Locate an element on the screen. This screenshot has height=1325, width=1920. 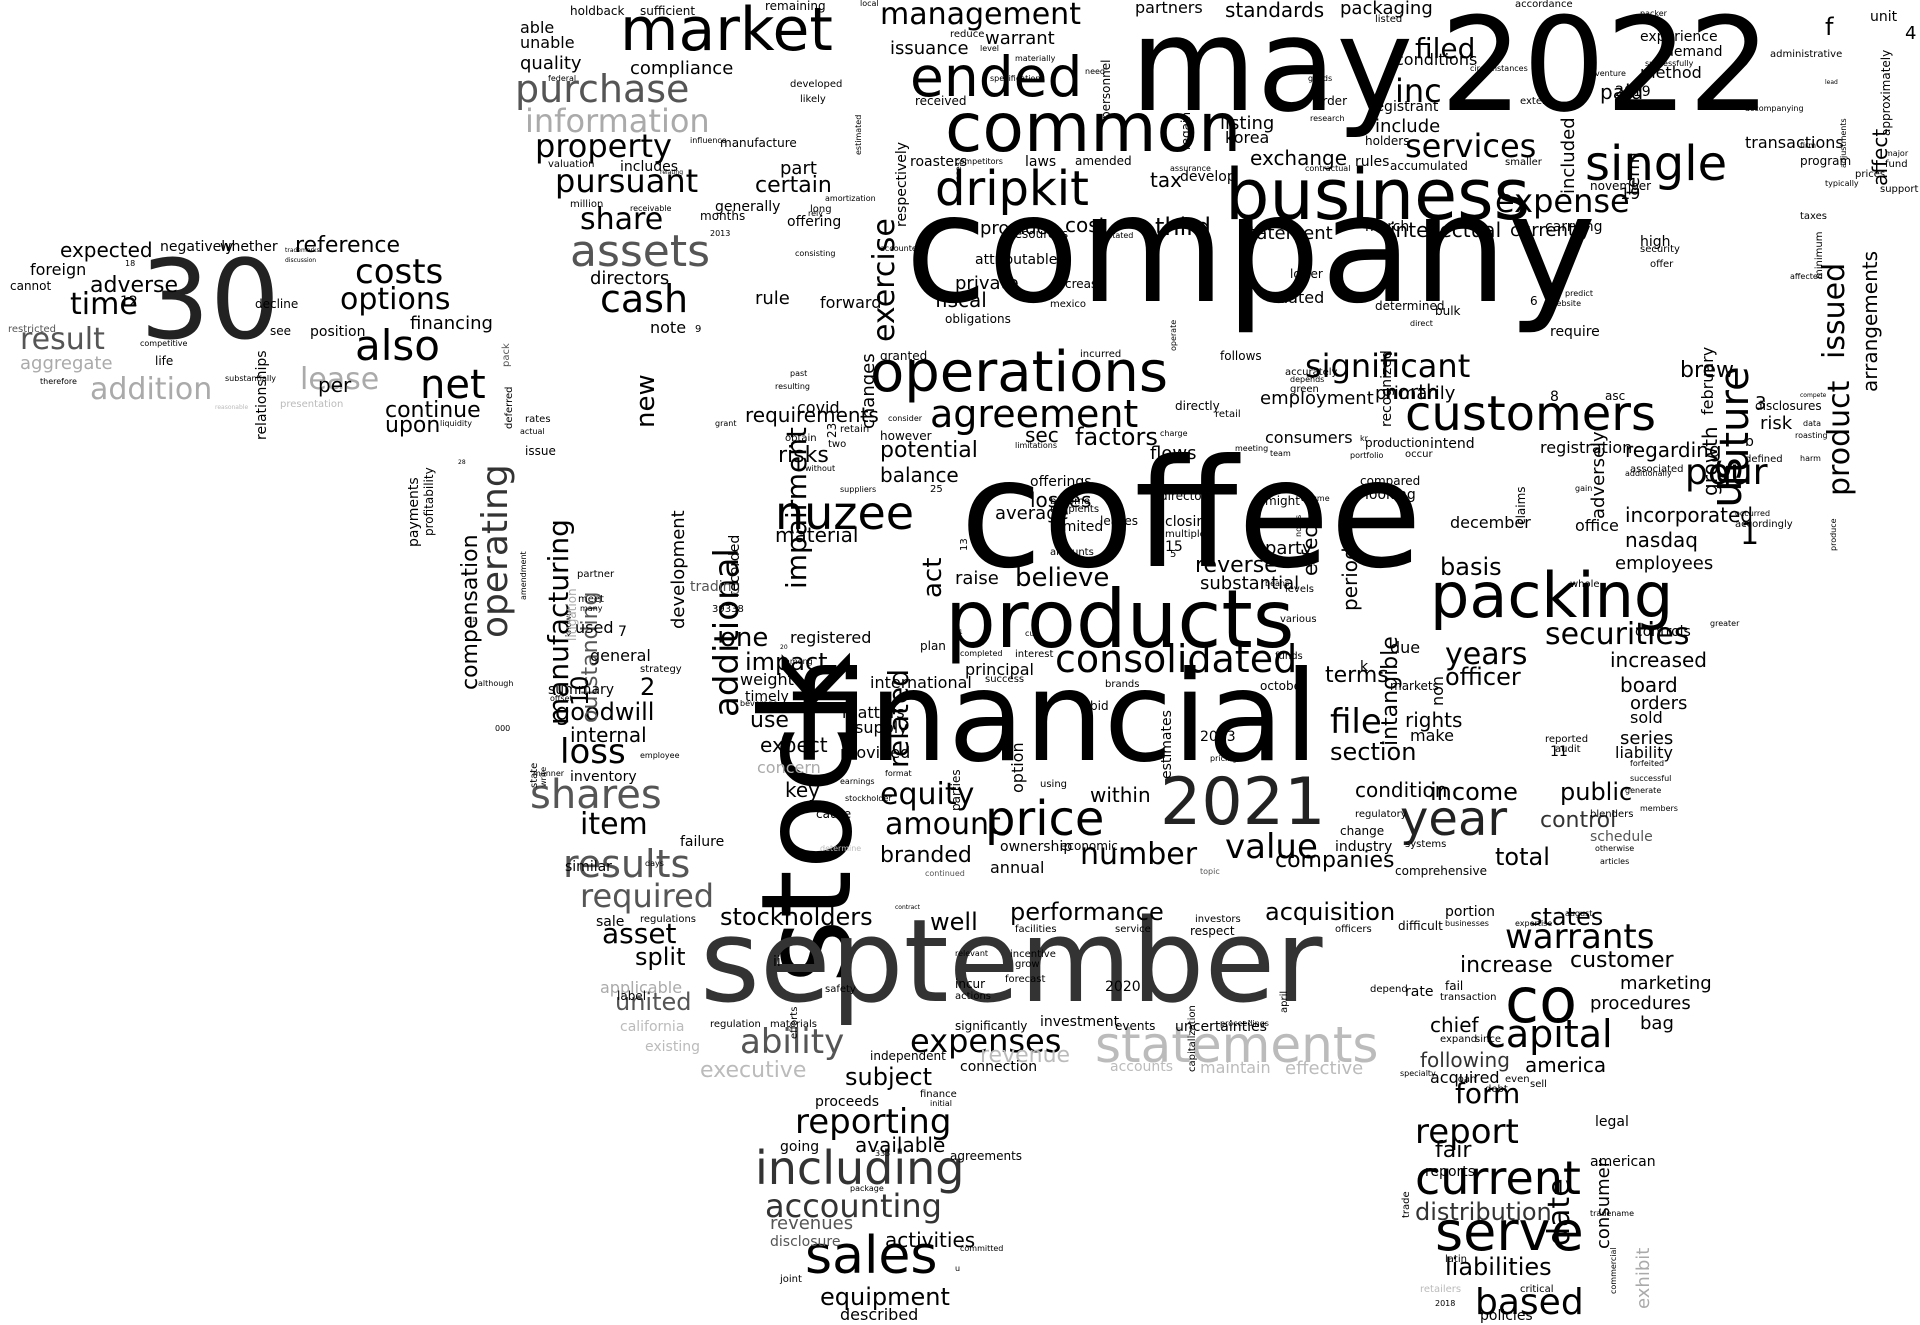
word-292: compared is located at coordinates (1390, 481).